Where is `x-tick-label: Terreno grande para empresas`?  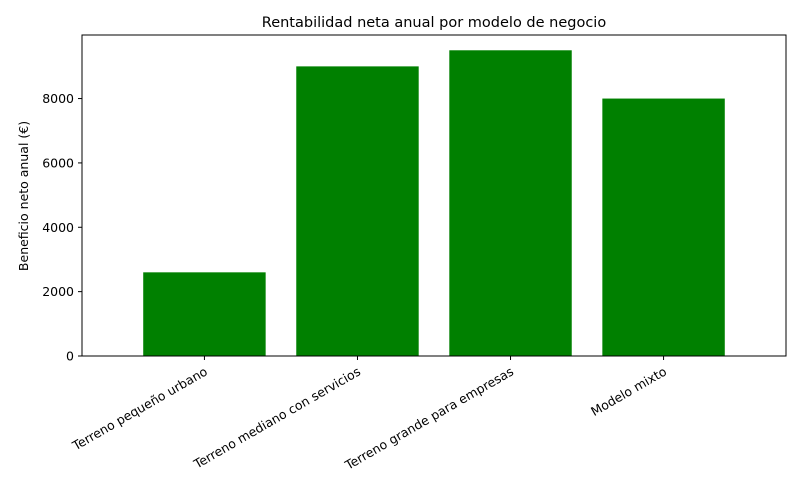 x-tick-label: Terreno grande para empresas is located at coordinates (428, 418).